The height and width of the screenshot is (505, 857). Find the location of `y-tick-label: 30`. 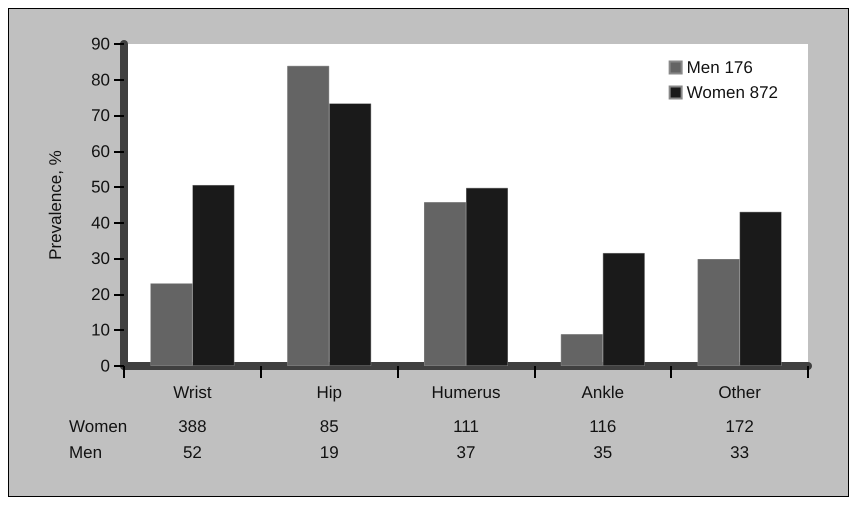

y-tick-label: 30 is located at coordinates (100, 258).